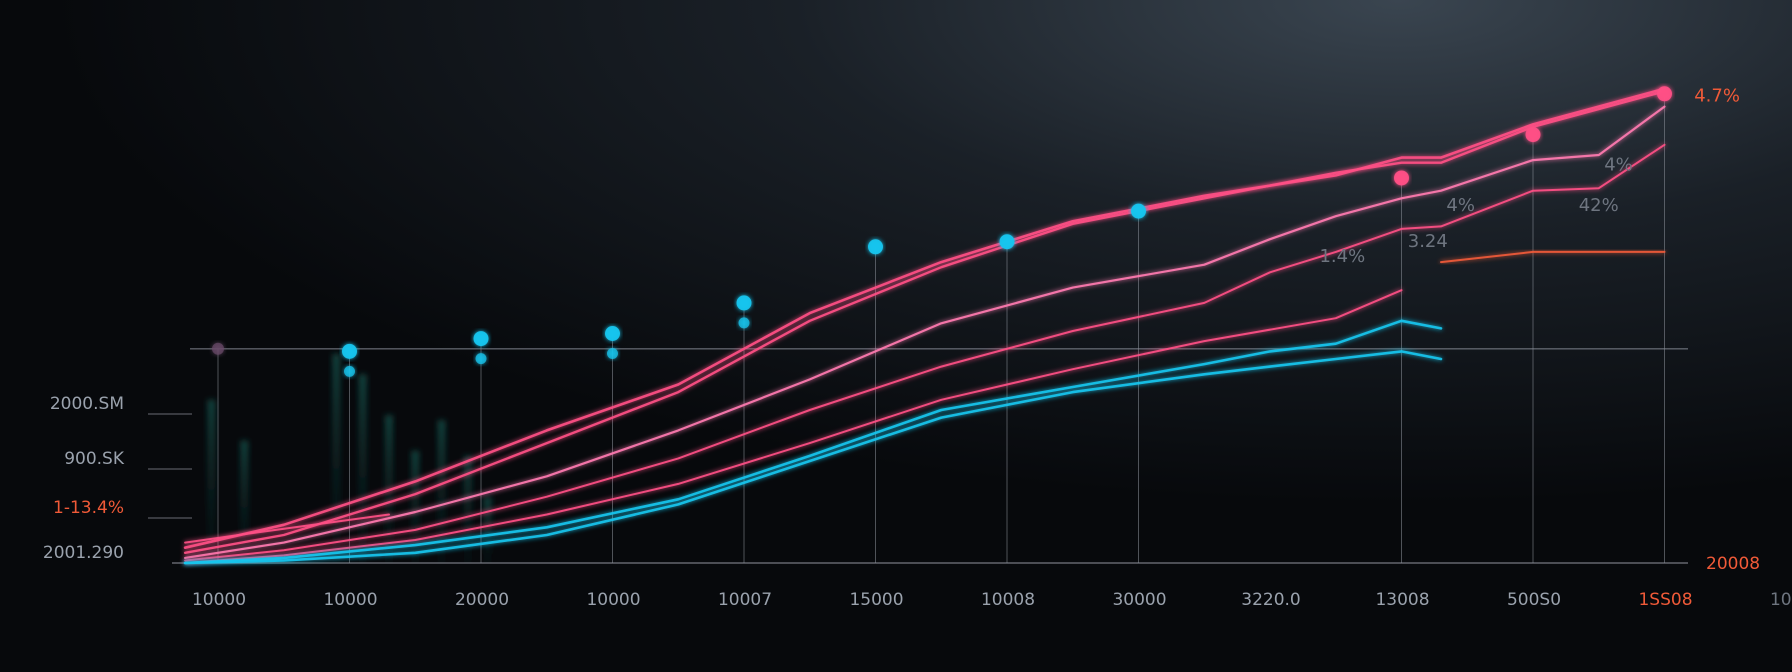  Describe the element at coordinates (876, 600) in the screenshot. I see `x-tick-label: 15000` at that location.